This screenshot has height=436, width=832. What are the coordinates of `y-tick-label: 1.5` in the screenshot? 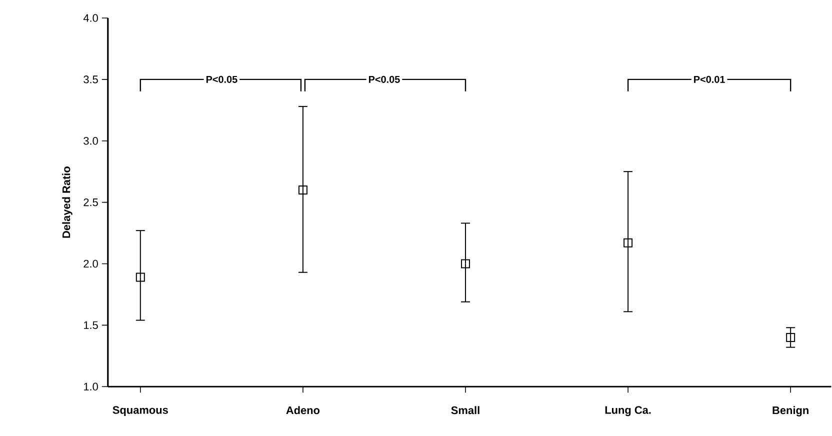 It's located at (91, 326).